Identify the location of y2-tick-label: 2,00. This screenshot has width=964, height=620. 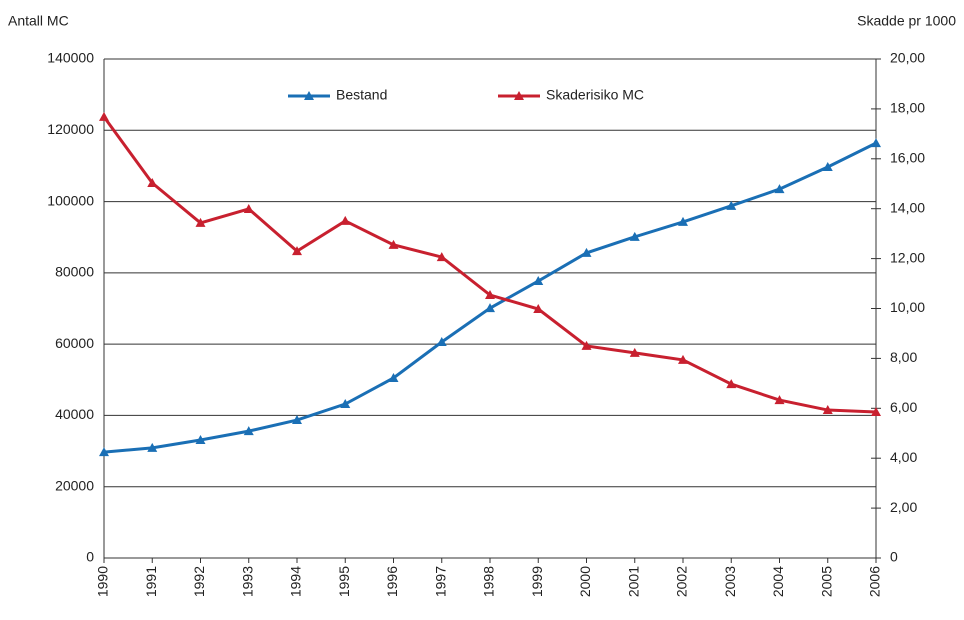
(903, 507).